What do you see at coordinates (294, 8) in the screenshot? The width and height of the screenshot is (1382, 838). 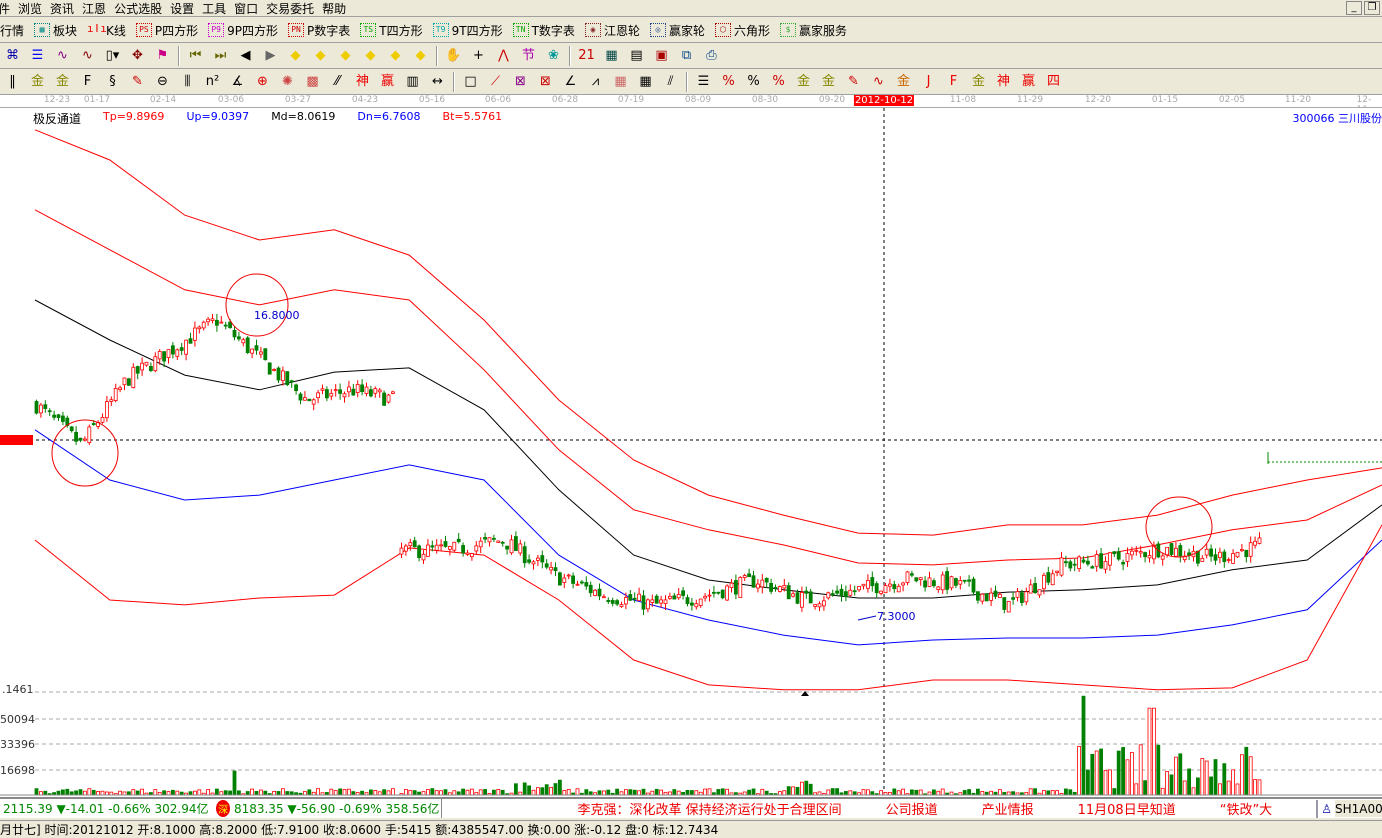 I see `menu-item: 交易委托` at bounding box center [294, 8].